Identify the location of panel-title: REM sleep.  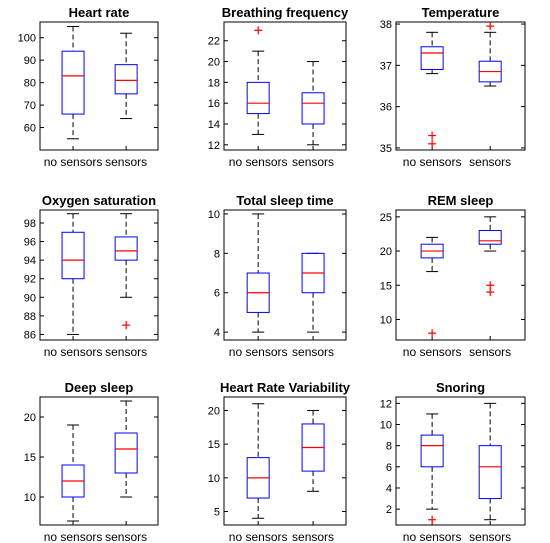
(461, 200).